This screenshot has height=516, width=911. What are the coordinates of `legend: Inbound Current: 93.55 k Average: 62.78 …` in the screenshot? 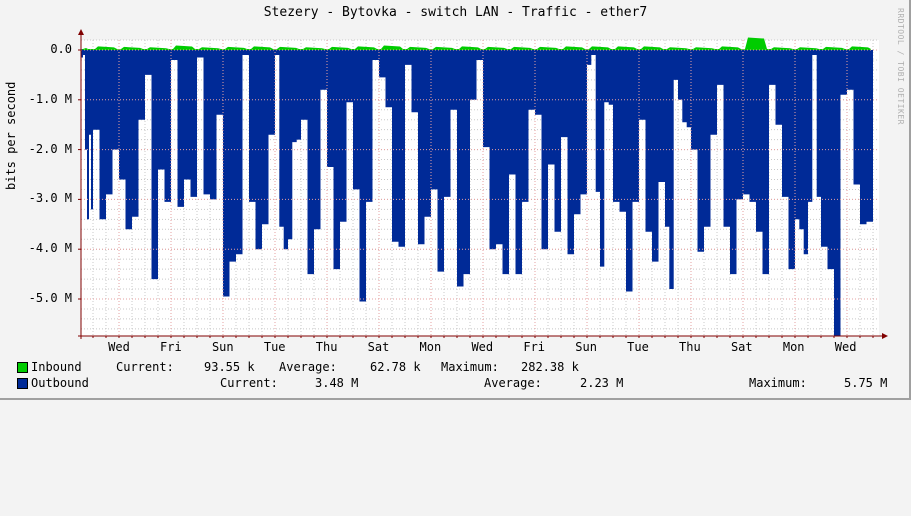 It's located at (443, 381).